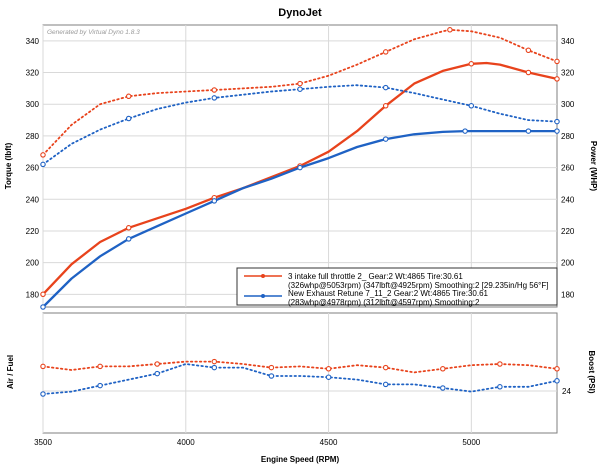  I want to click on power-tick-labels: 180 200 220 240 260 280 300 320 340, so click(568, 168).